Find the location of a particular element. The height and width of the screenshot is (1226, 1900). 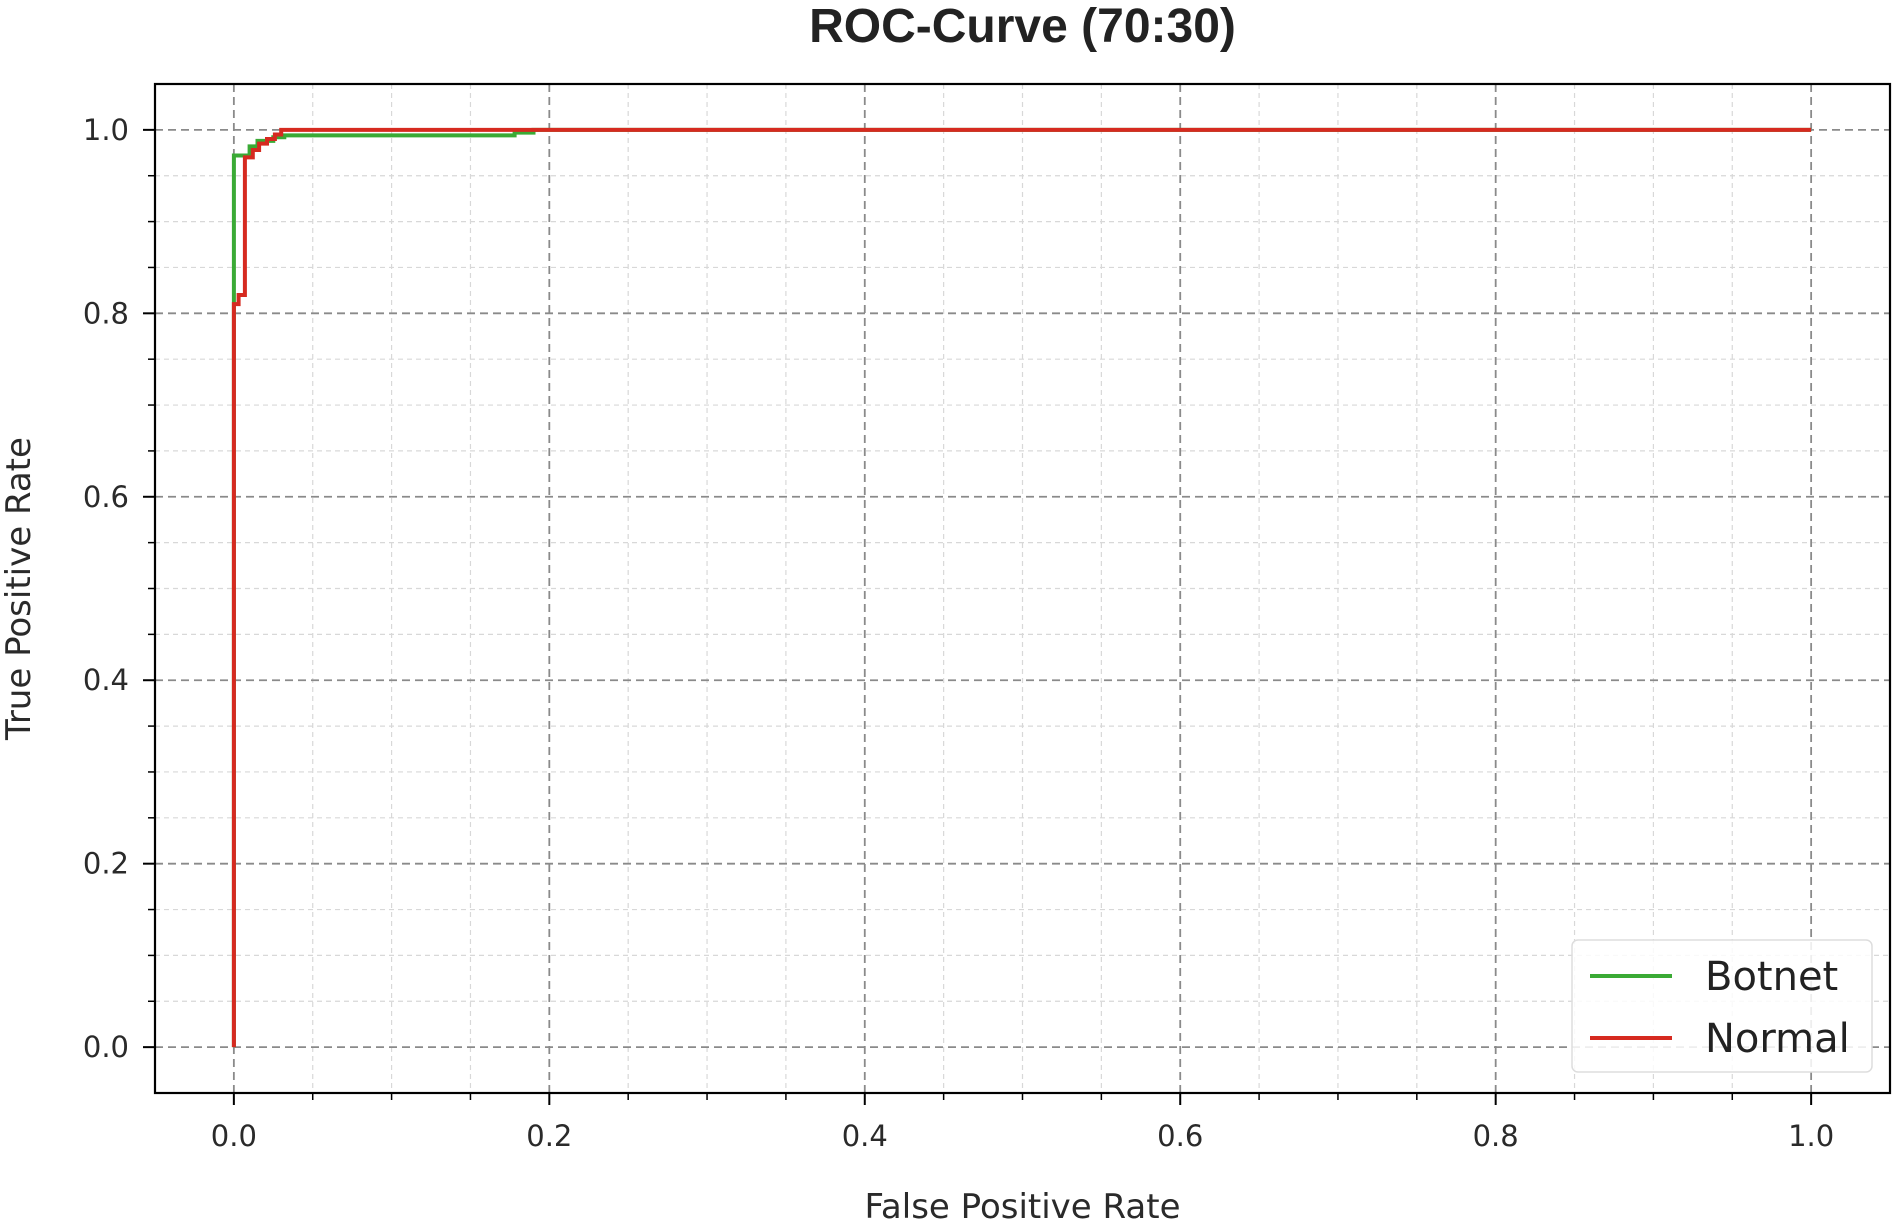

y-axis-label: True Positive Rate is located at coordinates (19, 589).